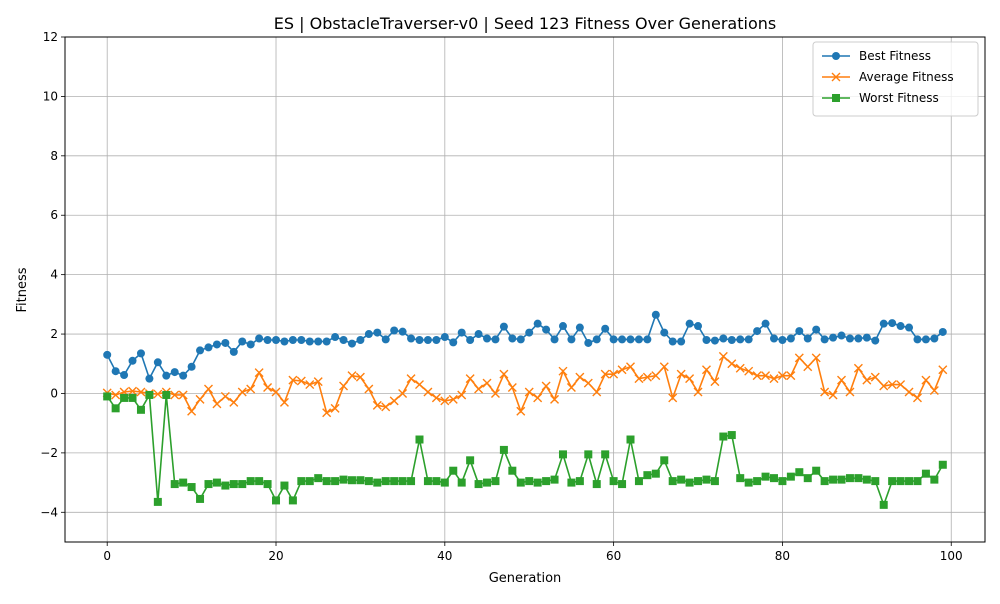 This screenshot has height=604, width=1000. Describe the element at coordinates (525, 578) in the screenshot. I see `x-axis-label: Generation` at that location.